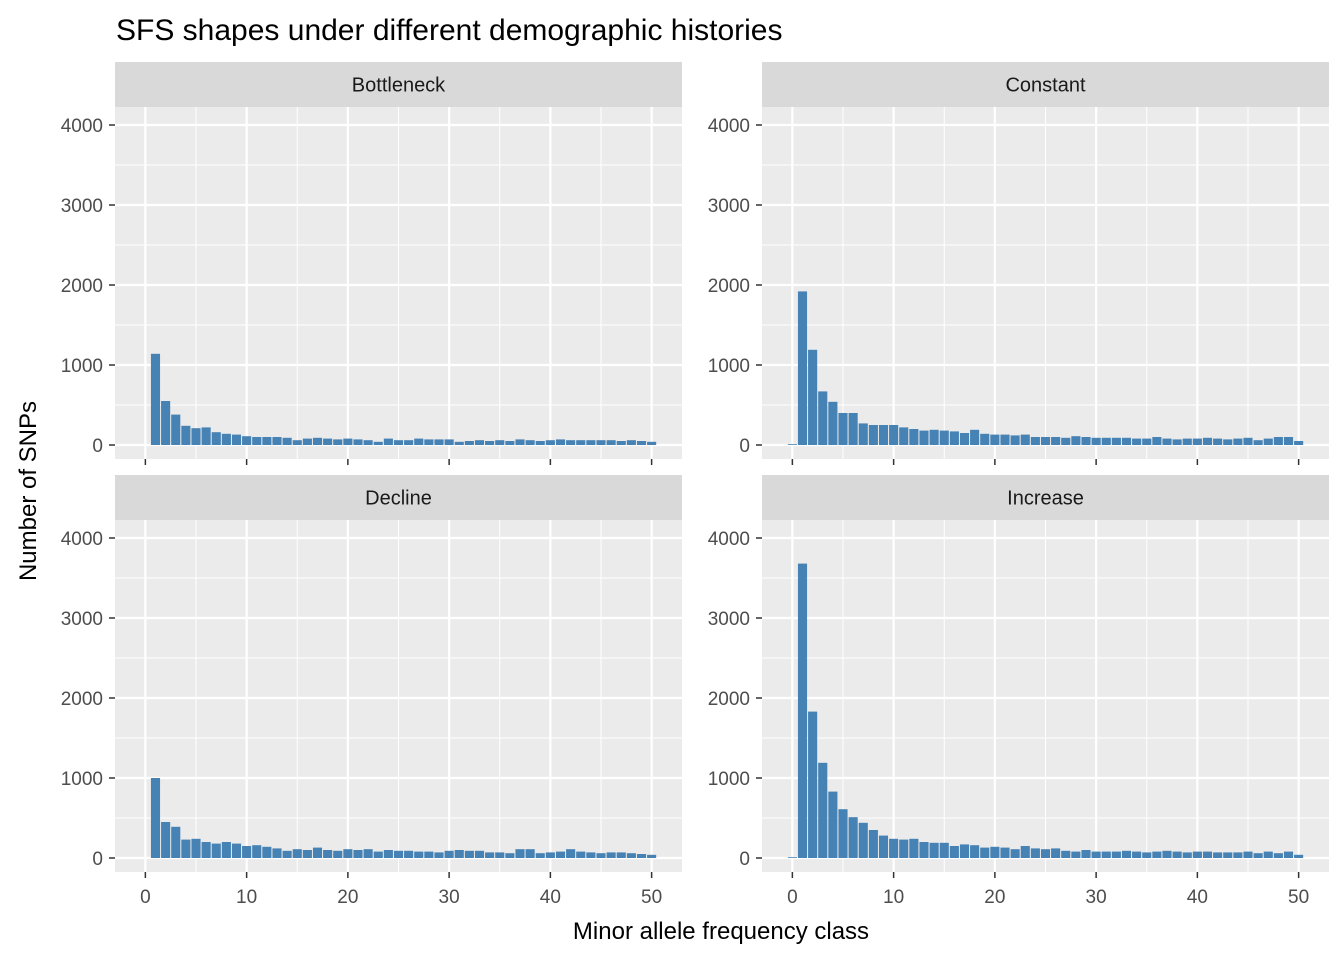 This screenshot has height=960, width=1344. What do you see at coordinates (82, 779) in the screenshot?
I see `y-tick-label: 1000` at bounding box center [82, 779].